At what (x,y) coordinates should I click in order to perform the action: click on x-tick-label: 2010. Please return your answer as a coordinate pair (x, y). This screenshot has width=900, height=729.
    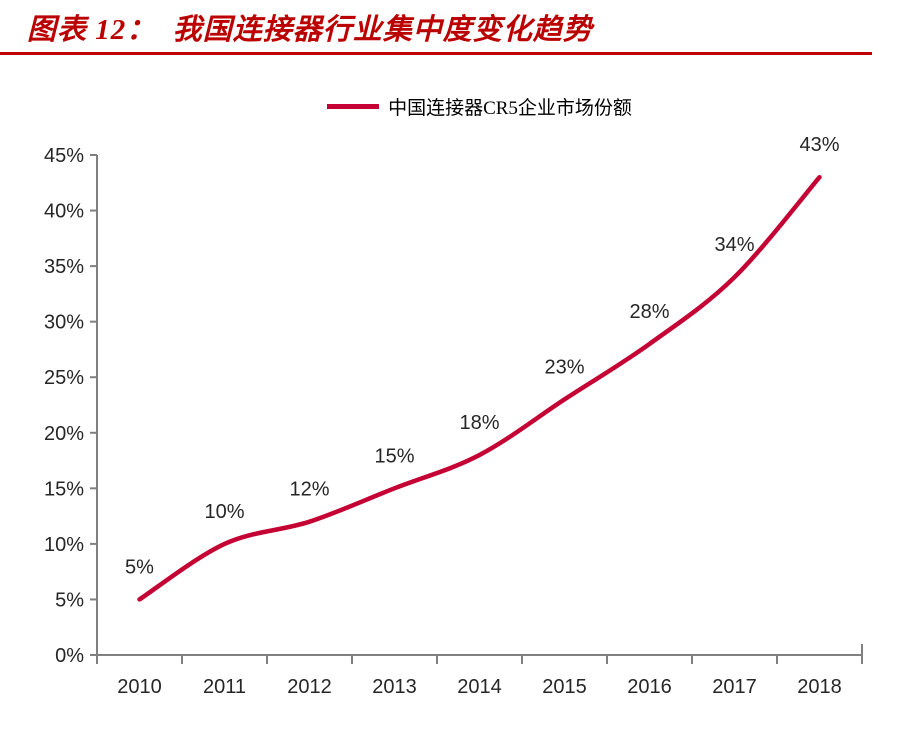
    Looking at the image, I should click on (139, 687).